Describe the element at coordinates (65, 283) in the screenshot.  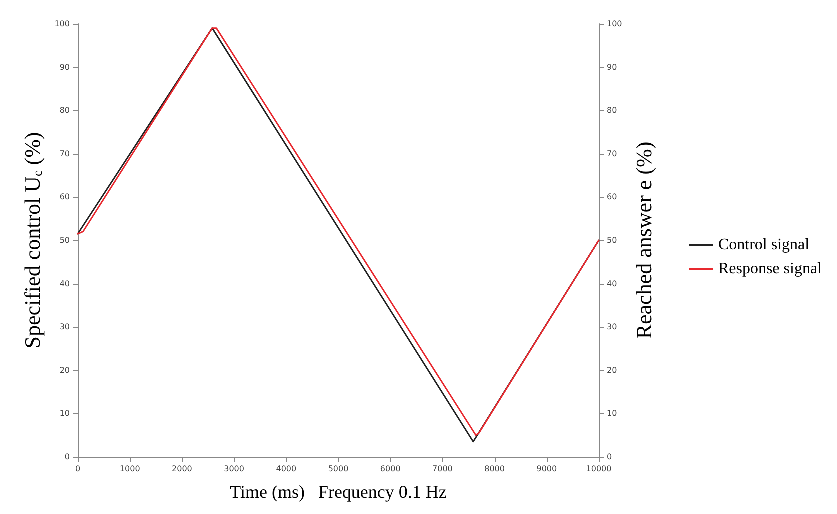
I see `y-tick-label: 40` at that location.